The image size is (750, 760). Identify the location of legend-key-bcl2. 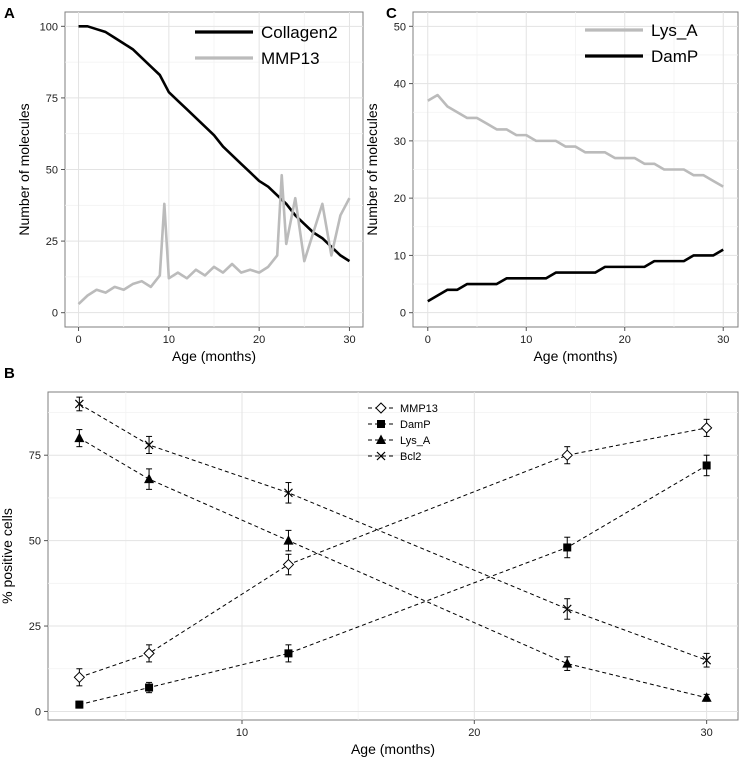
(381, 456).